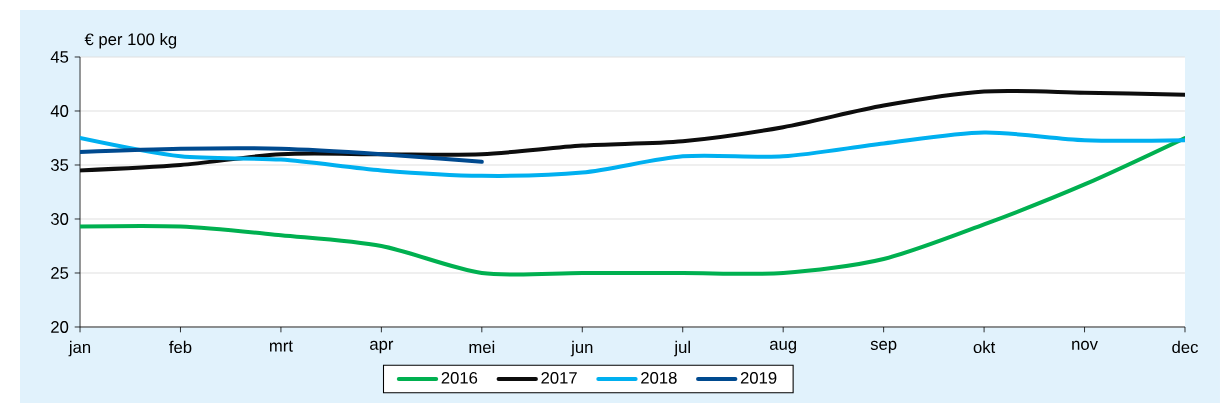  I want to click on x-tick-label: apr, so click(382, 347).